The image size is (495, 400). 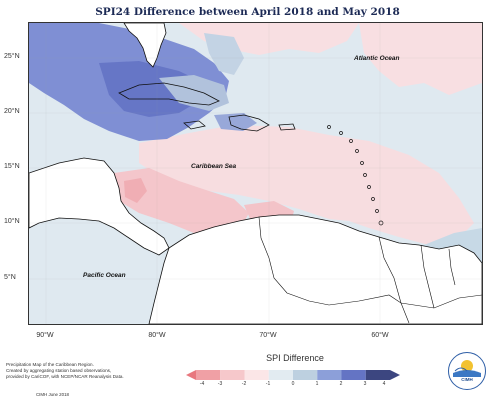 What do you see at coordinates (341, 384) in the screenshot?
I see `legend-tick: 2` at bounding box center [341, 384].